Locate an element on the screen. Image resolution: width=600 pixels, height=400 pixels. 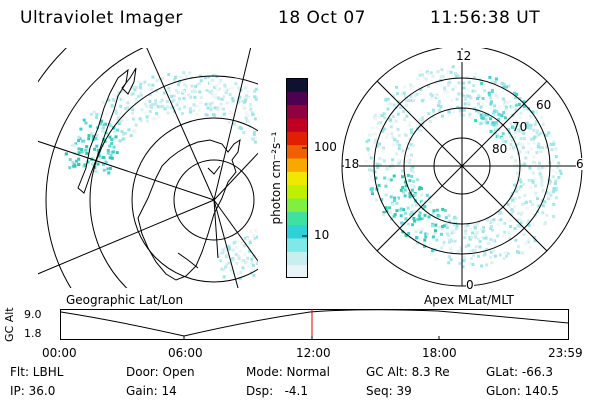
date-label: 18 Oct 07 is located at coordinates (322, 18).